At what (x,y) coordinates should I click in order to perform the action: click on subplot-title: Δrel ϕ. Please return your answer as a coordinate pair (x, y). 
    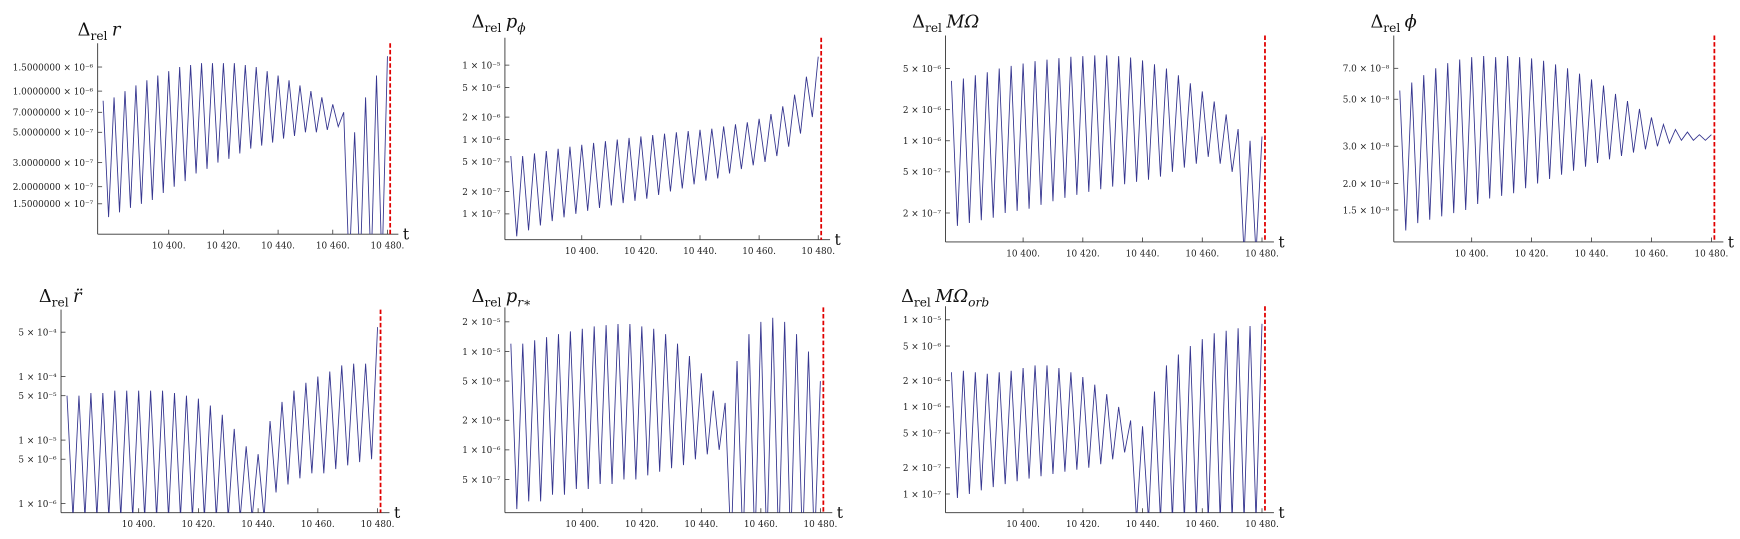
    Looking at the image, I should click on (1393, 24).